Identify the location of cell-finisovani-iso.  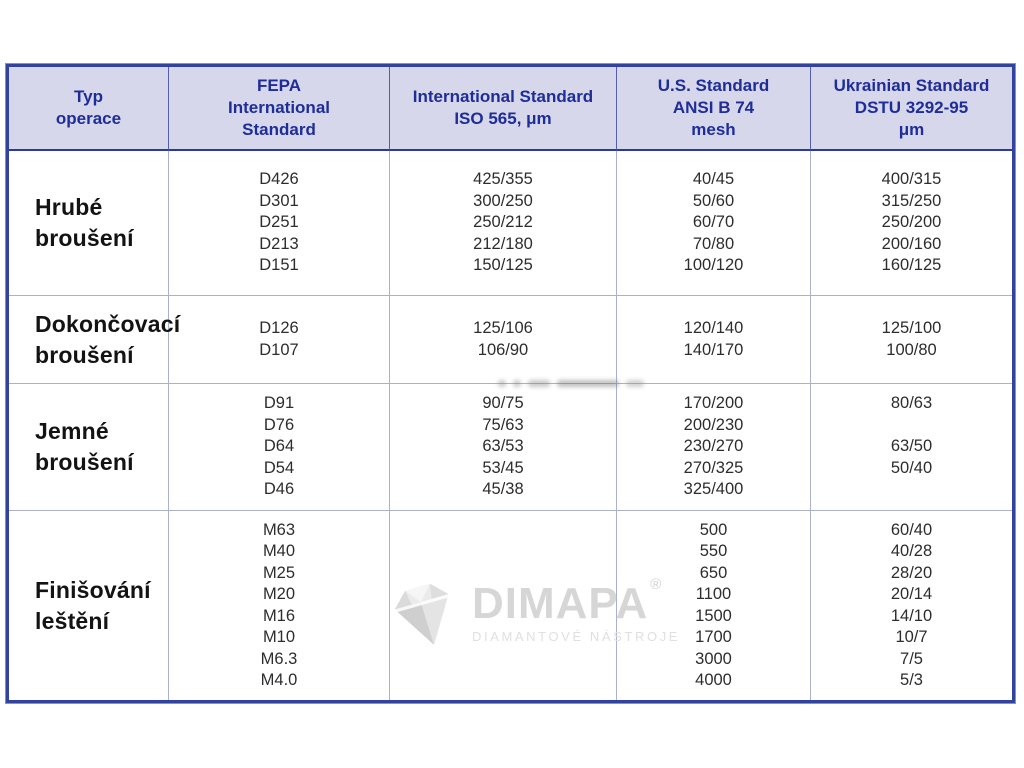
(503, 605).